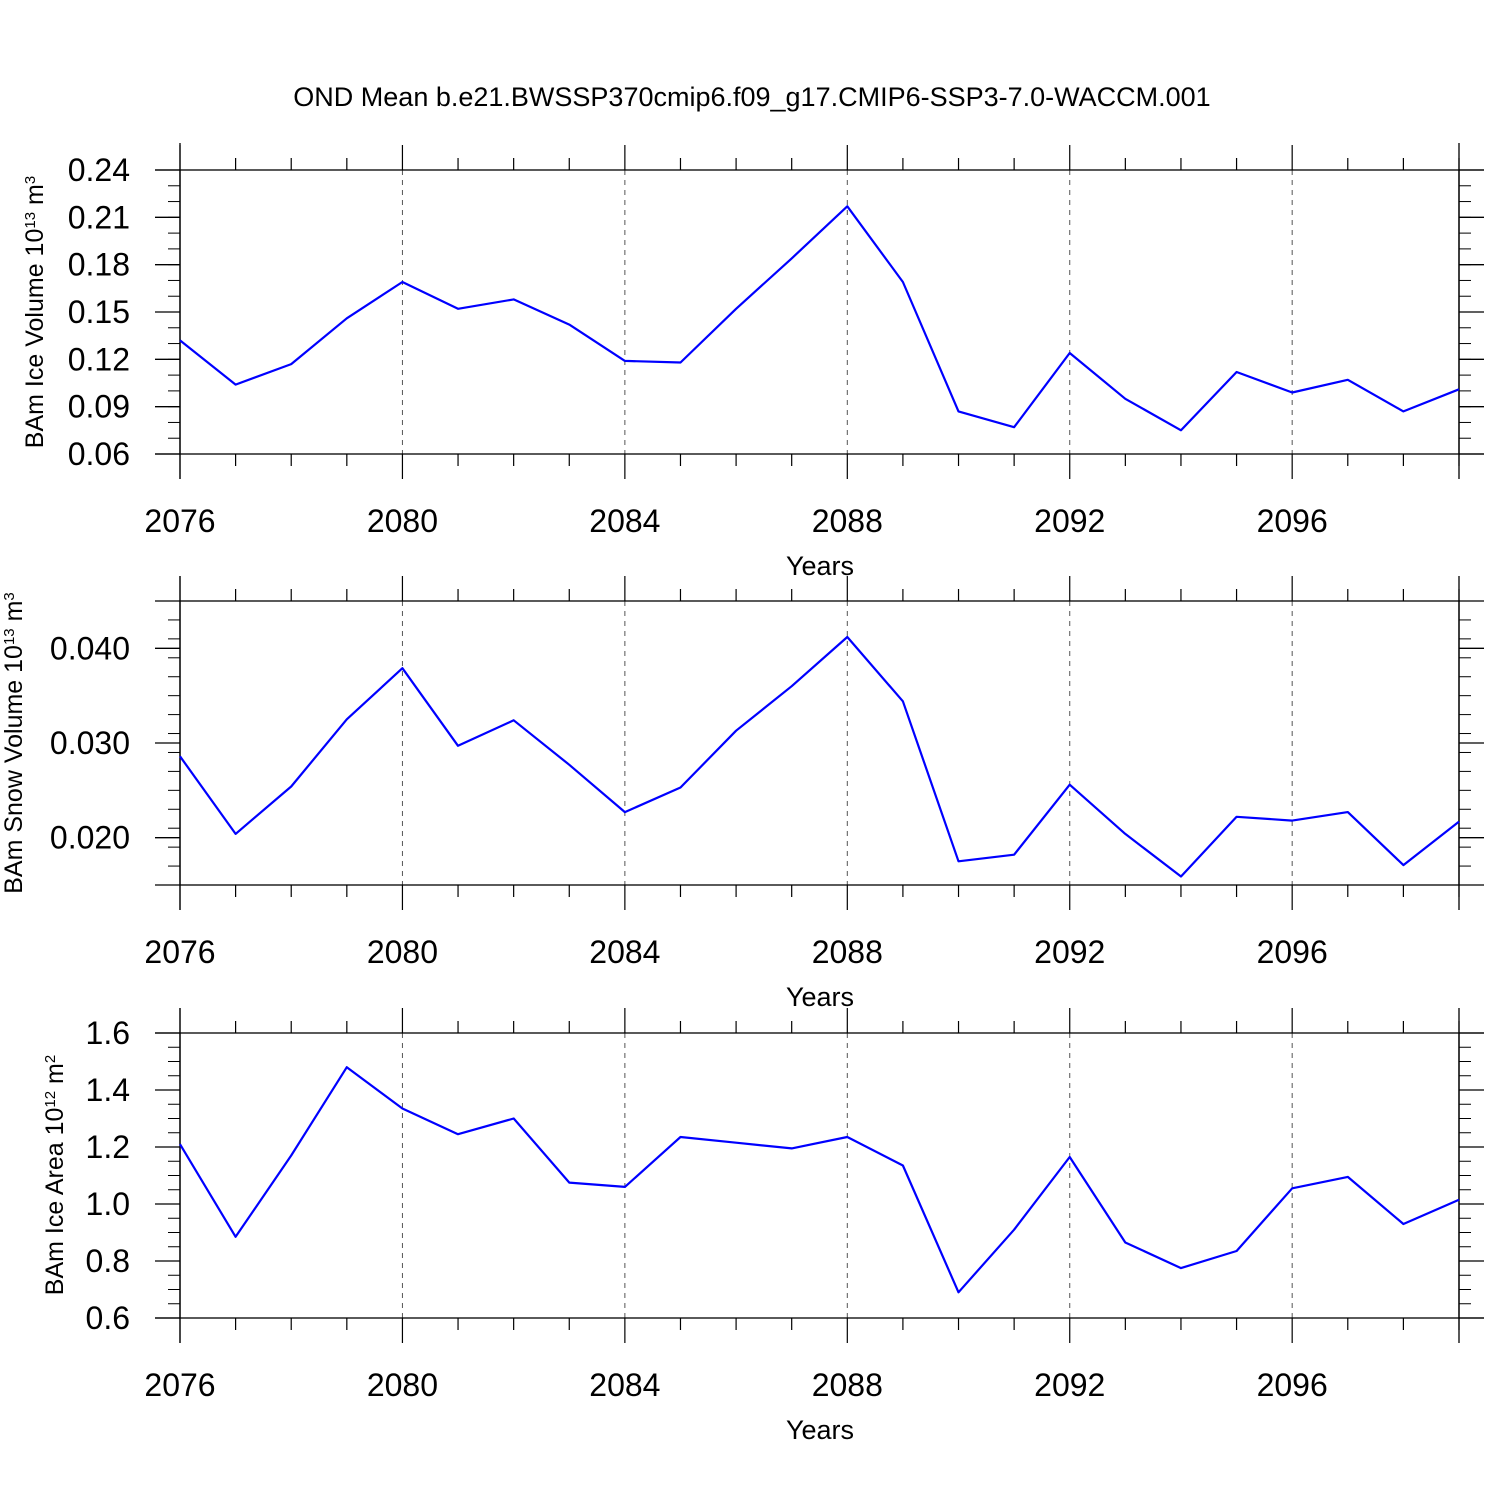 Image resolution: width=1500 pixels, height=1500 pixels. What do you see at coordinates (14, 743) in the screenshot?
I see `y-axis-label: BAm Snow Volume 1013 m3` at bounding box center [14, 743].